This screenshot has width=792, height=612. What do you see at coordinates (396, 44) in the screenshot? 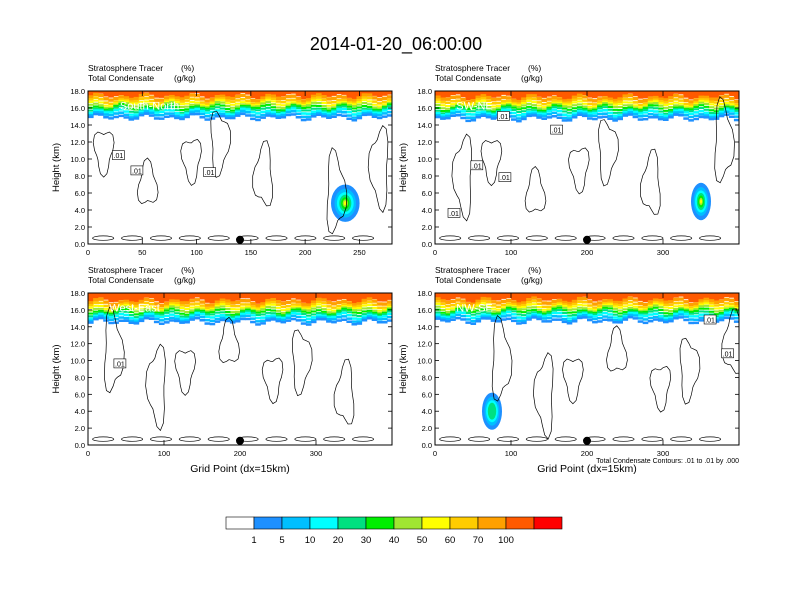
I see `figure-title: 2014-01-20_06:00:00` at bounding box center [396, 44].